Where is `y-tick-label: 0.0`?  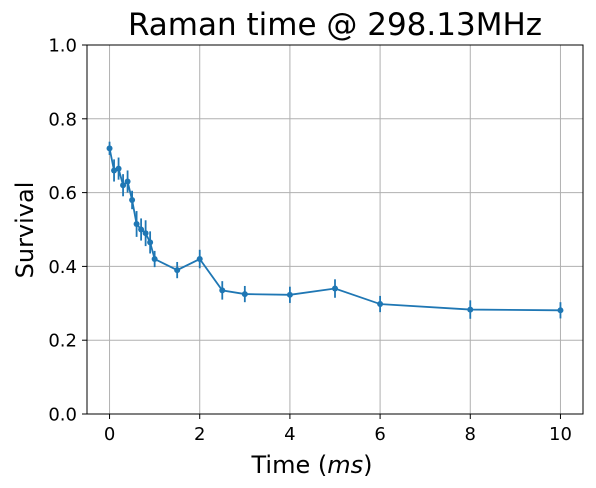 y-tick-label: 0.0 is located at coordinates (62, 415).